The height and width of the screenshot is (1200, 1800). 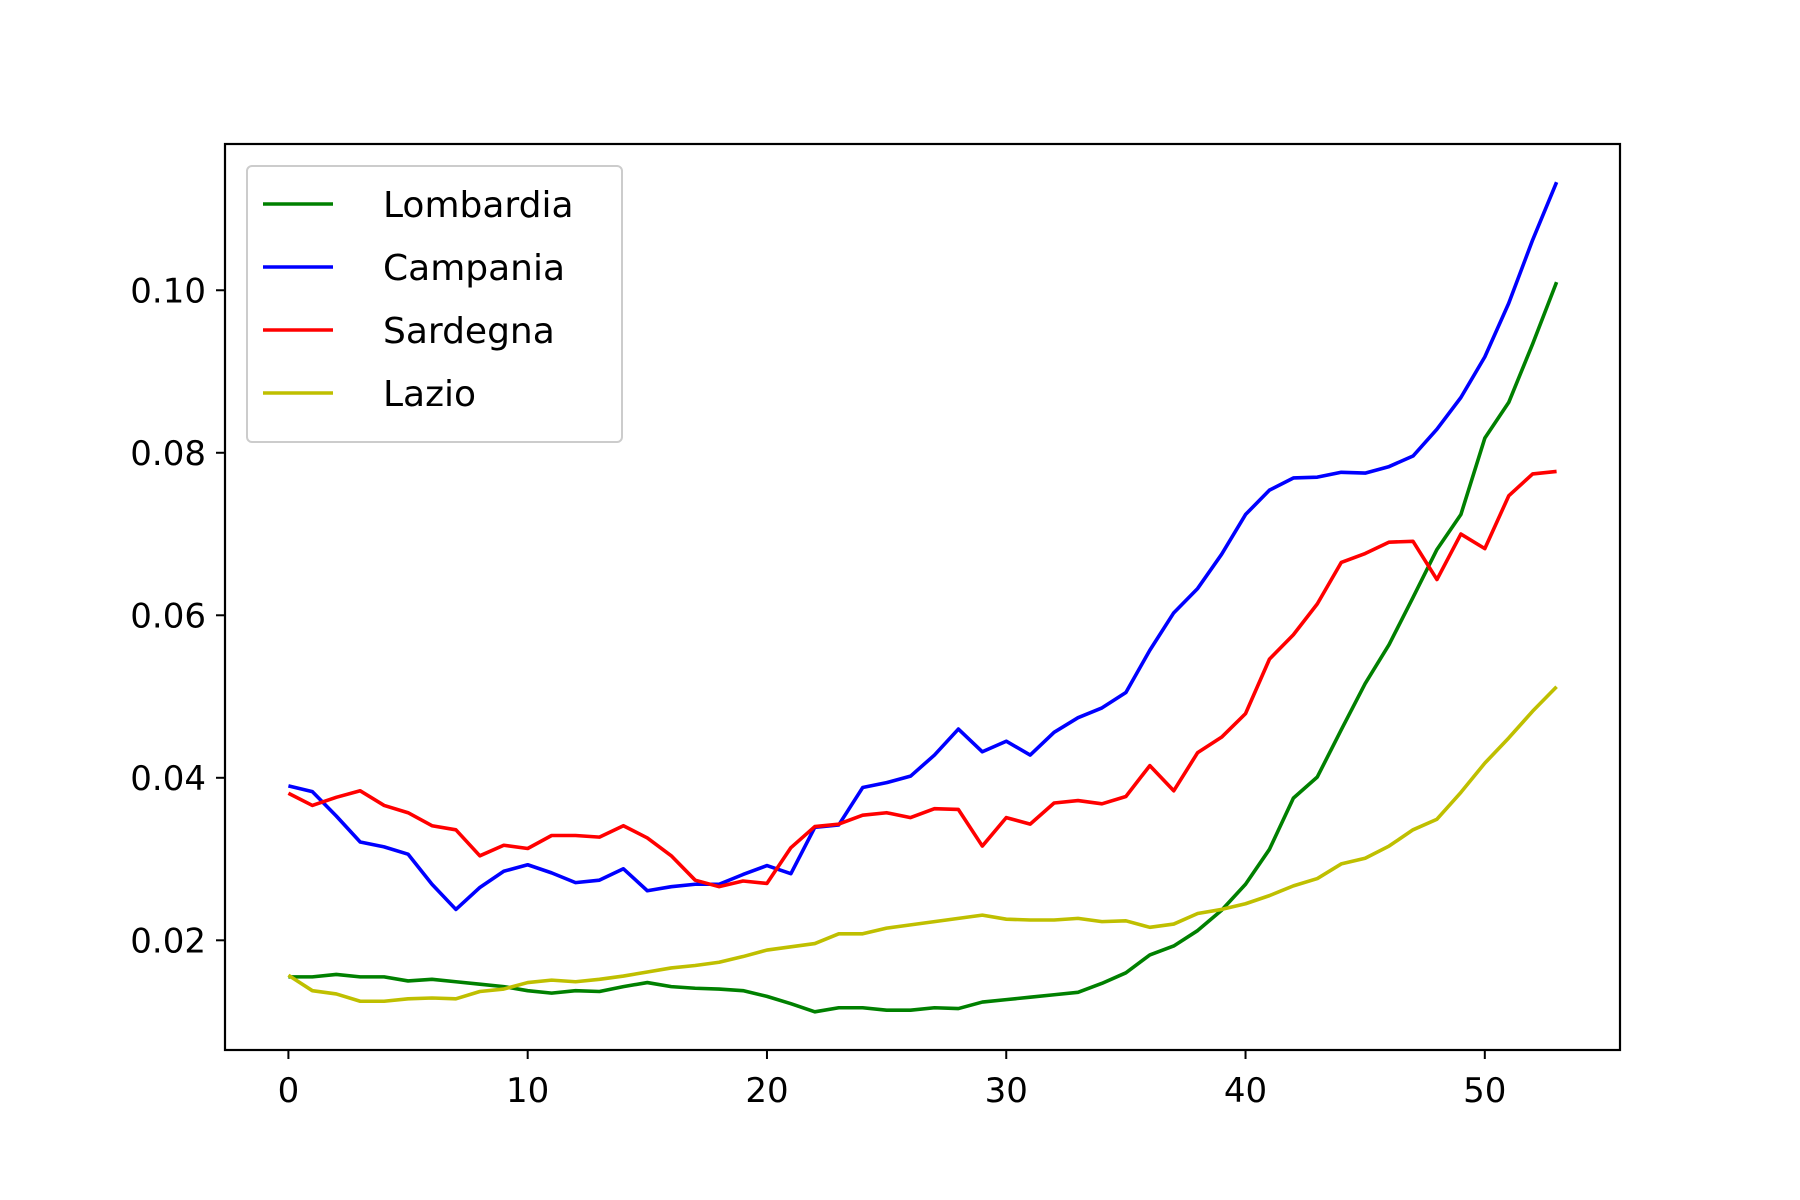 I want to click on x-axis: 0 10 20 30 40 50, so click(x=892, y=1080).